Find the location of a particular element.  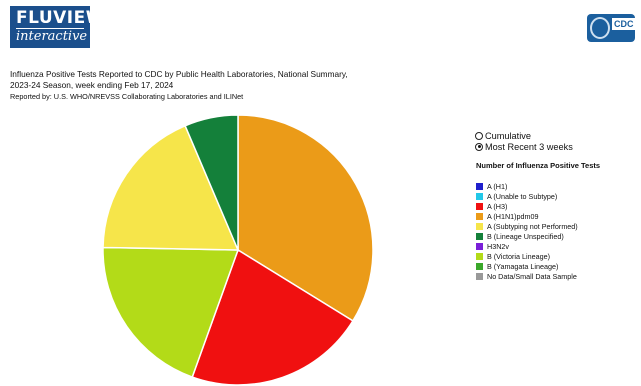

legend-item: A (Subtyping not Performed) is located at coordinates (527, 226).